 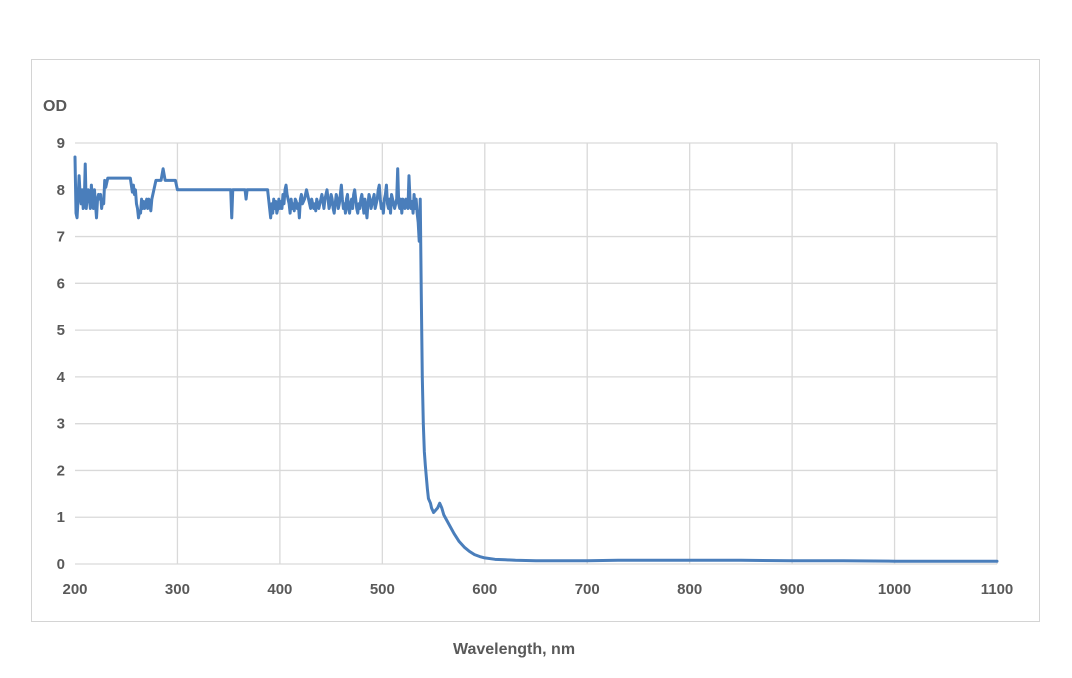 What do you see at coordinates (61, 354) in the screenshot?
I see `y-tick-labels: 0 1 2 3 4 5 6 7 8 9` at bounding box center [61, 354].